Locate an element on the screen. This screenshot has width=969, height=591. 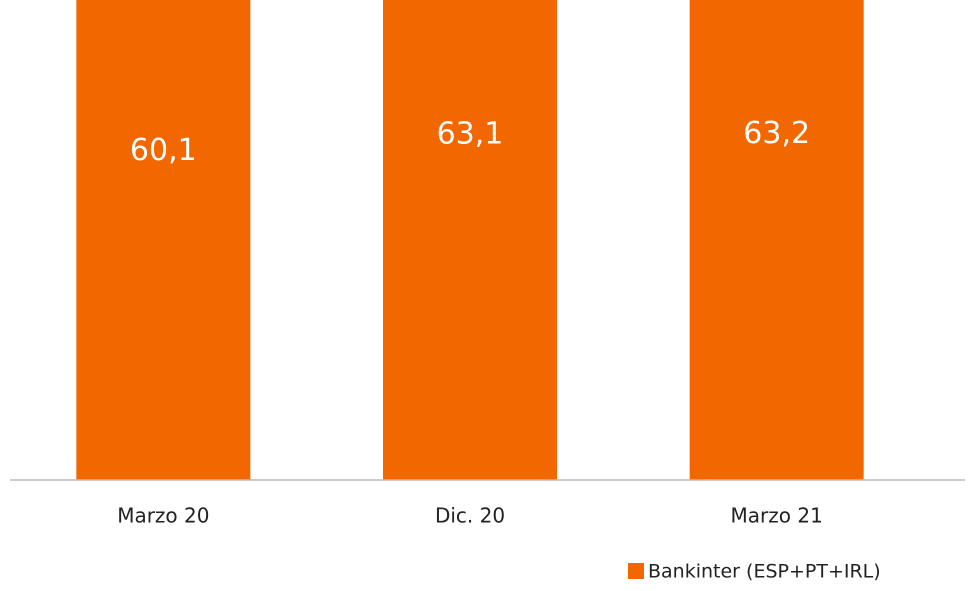
total-label: 61,1 is located at coordinates (163, 75).